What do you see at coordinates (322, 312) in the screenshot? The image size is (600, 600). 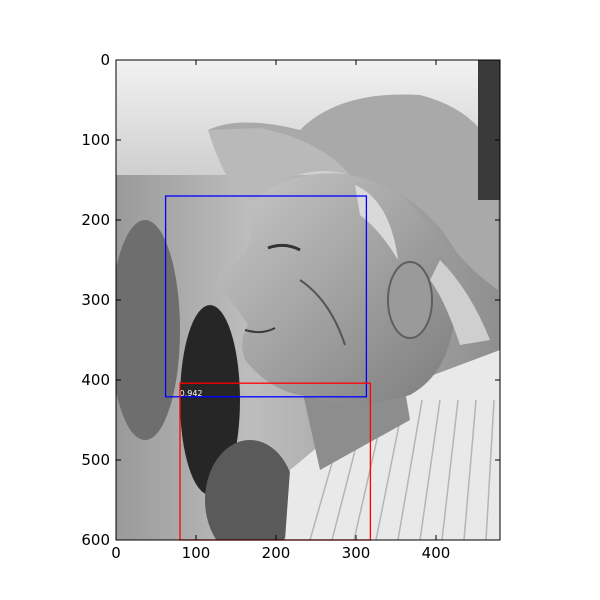 I see `photo-wrinkle` at bounding box center [322, 312].